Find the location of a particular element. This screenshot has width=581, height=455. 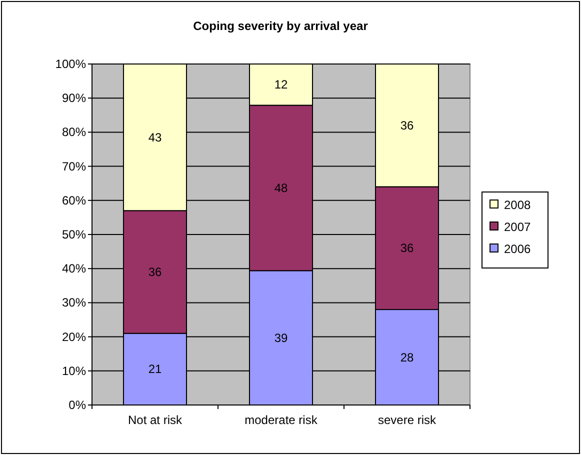

y-tick-label: 0% is located at coordinates (77, 405).